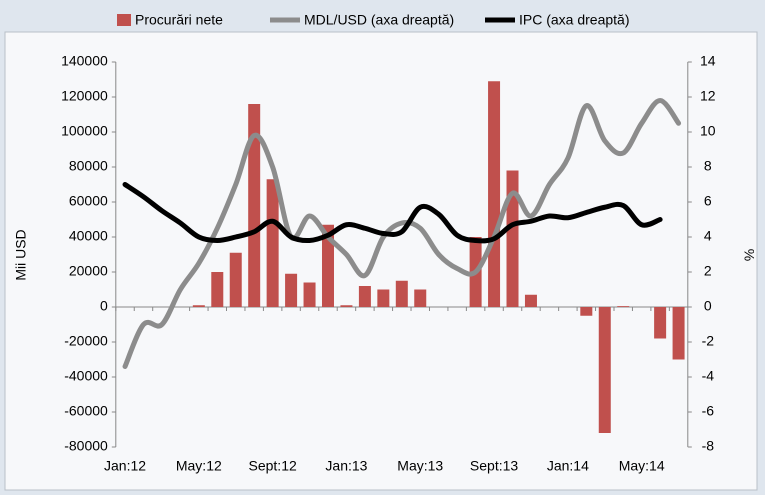 The height and width of the screenshot is (495, 765). Describe the element at coordinates (708, 446) in the screenshot. I see `y2-tick-label: -8` at that location.